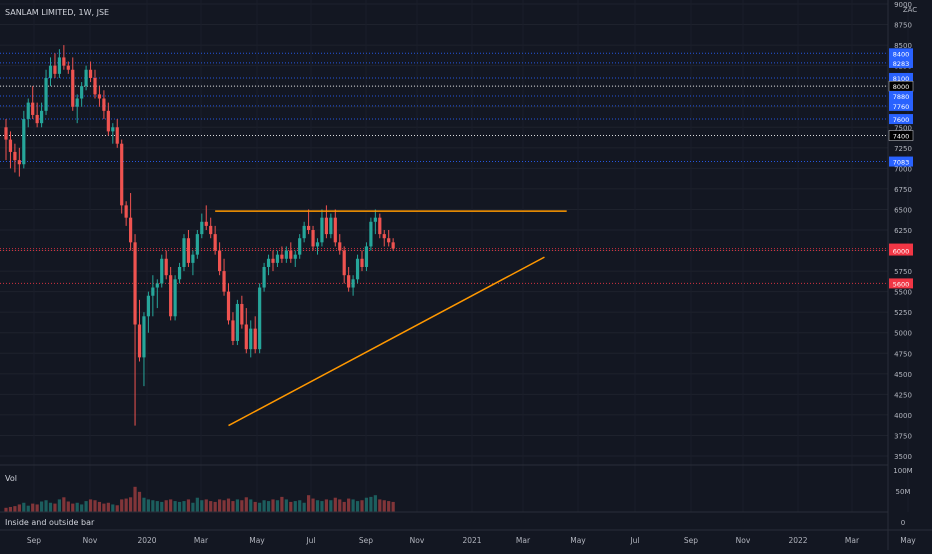  I want to click on level-price-label: 7400, so click(901, 136).